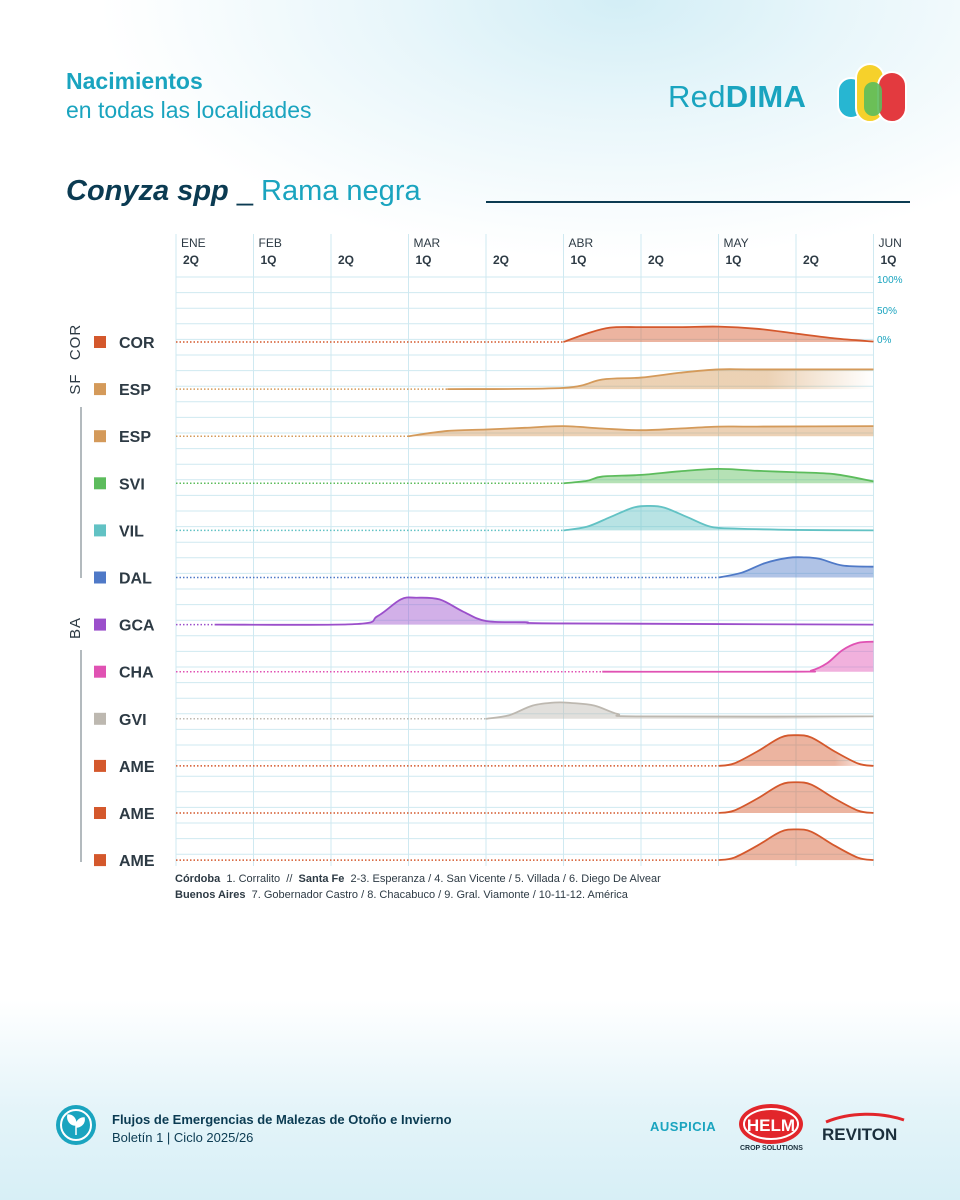 The image size is (960, 1200). What do you see at coordinates (183, 1137) in the screenshot?
I see `footer-subtitle: Boletín 1 | Ciclo 2025/26` at bounding box center [183, 1137].